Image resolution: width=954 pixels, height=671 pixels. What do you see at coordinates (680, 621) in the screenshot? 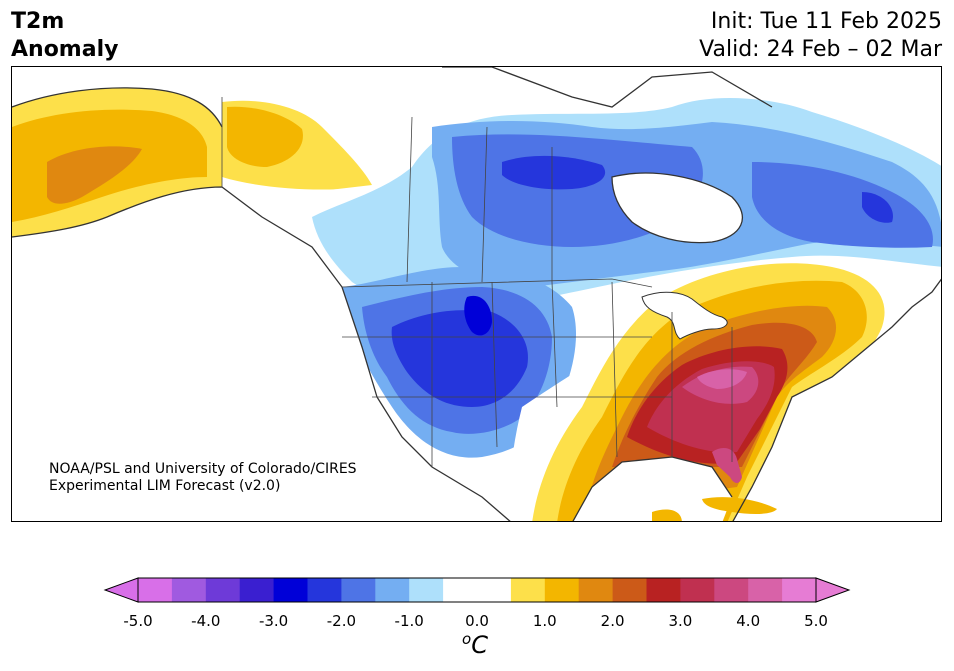
I see `colorbar-tick-label: 3.0` at bounding box center [680, 621].